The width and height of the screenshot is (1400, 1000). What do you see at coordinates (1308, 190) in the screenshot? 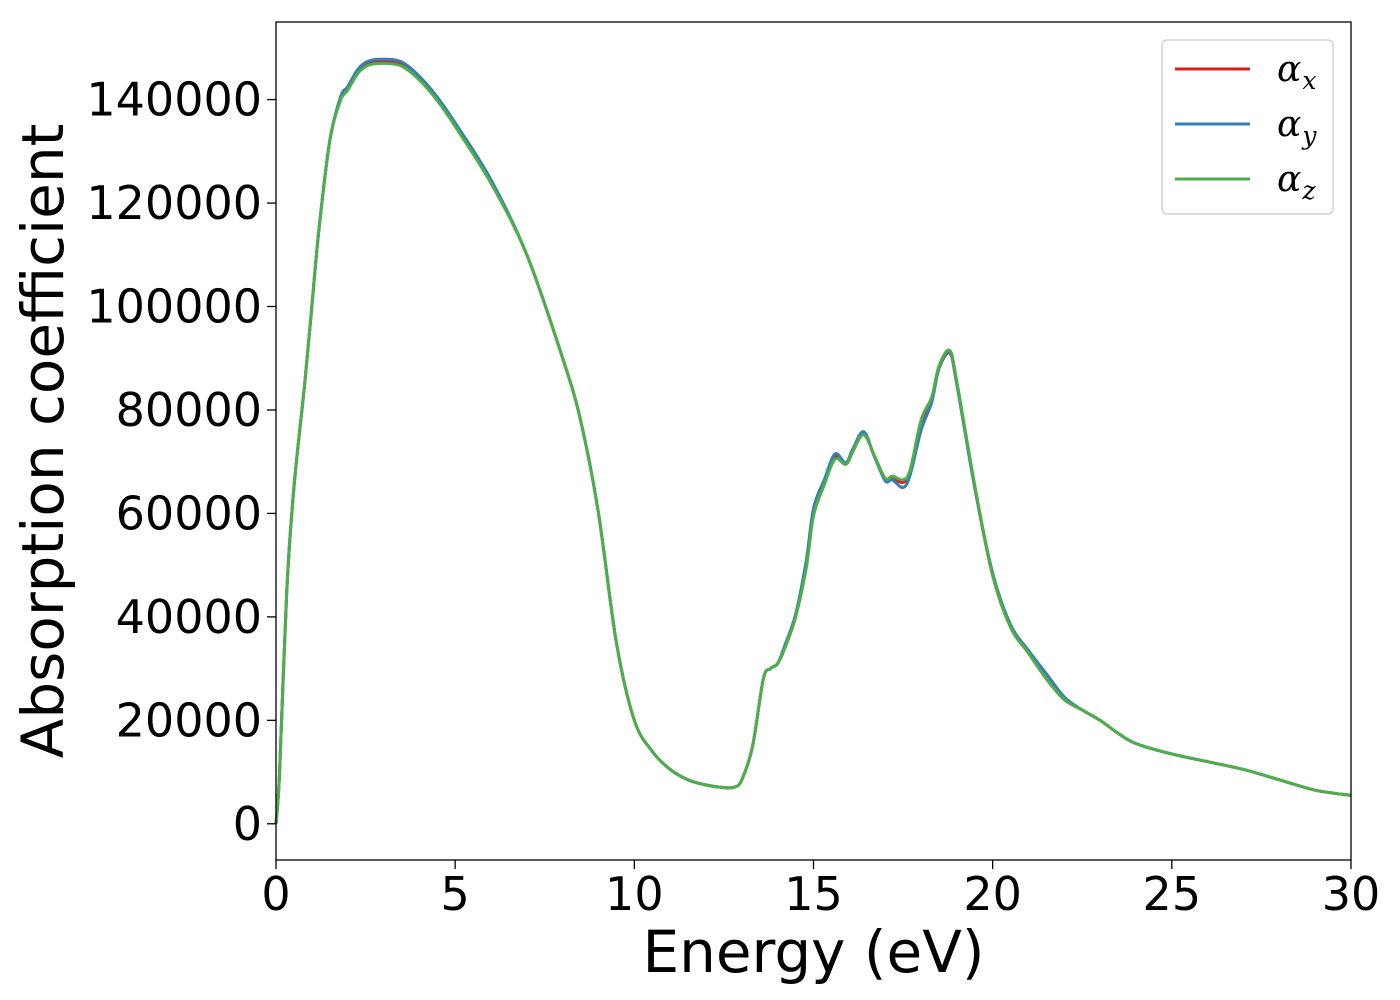
I see `legend-subscript: z` at bounding box center [1308, 190].